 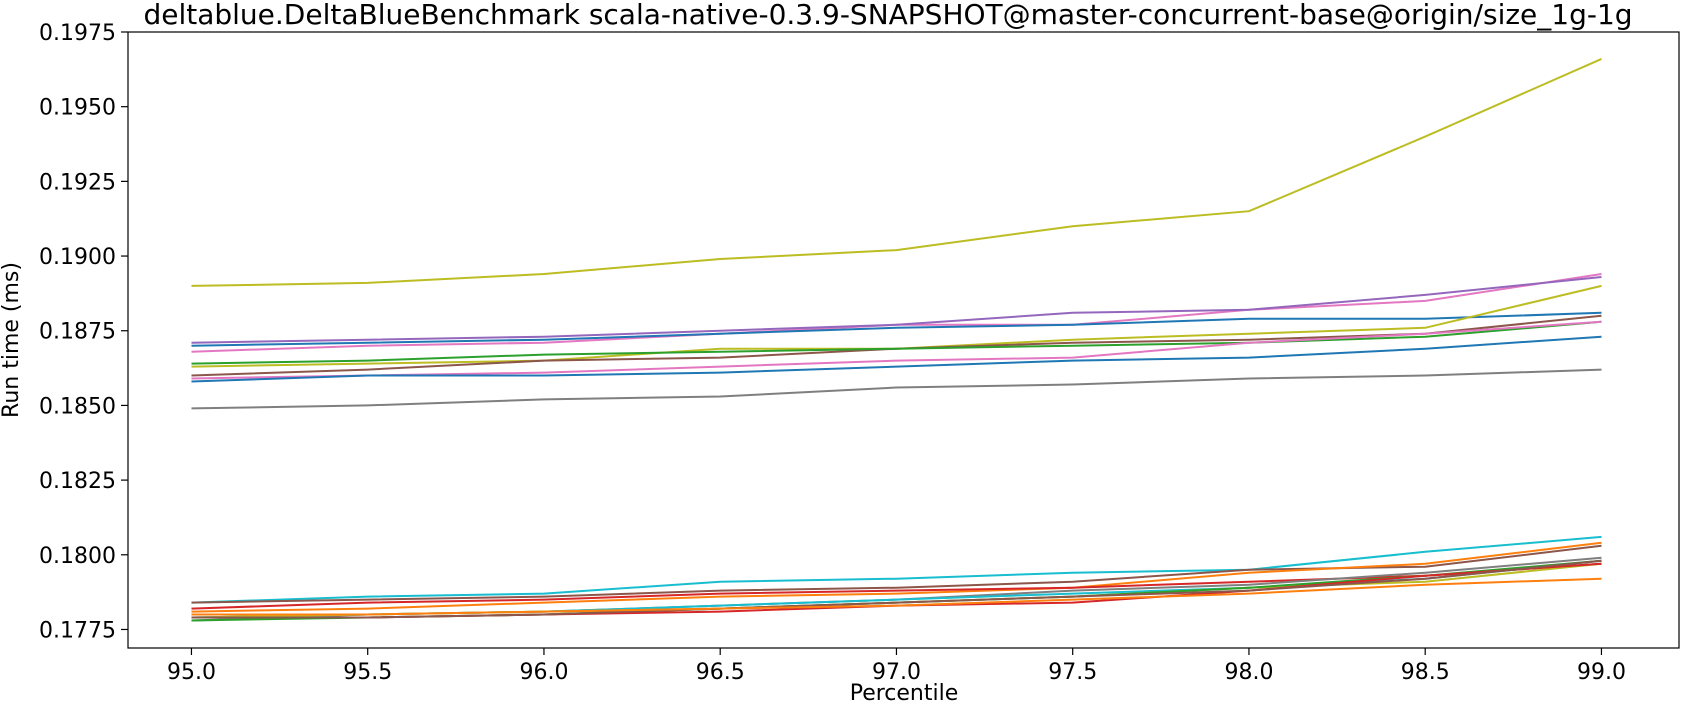 I want to click on y-tick-label: 0.1950, so click(x=77, y=108).